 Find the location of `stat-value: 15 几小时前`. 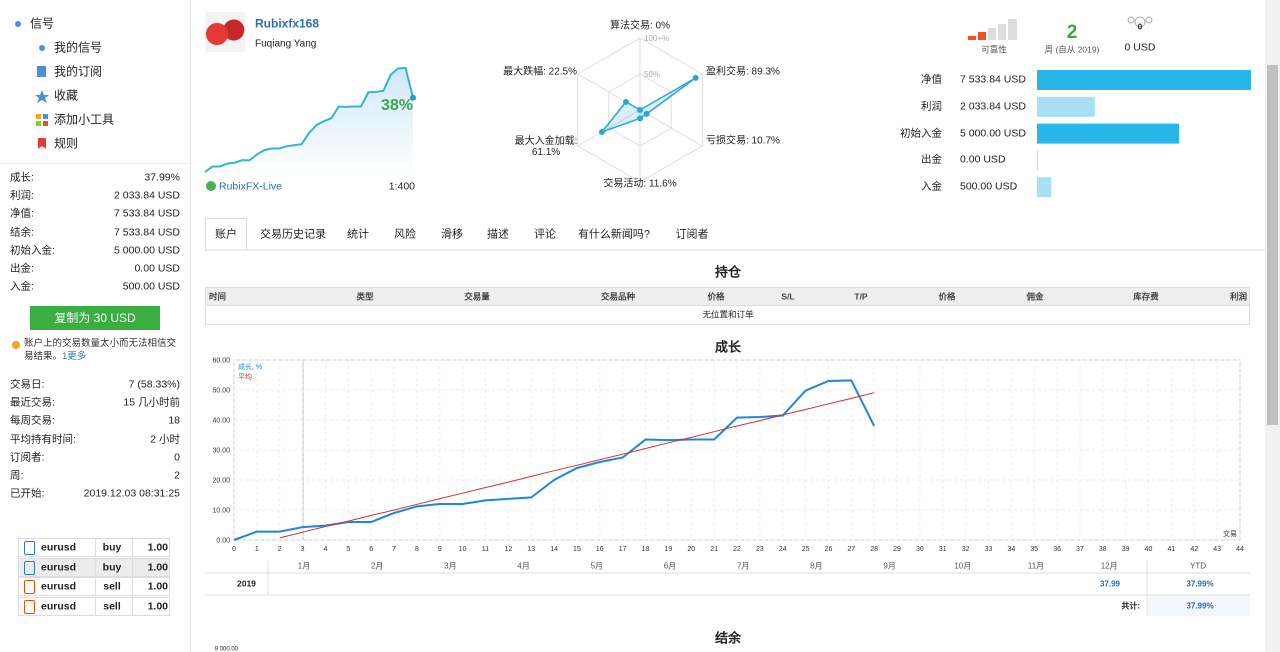

stat-value: 15 几小时前 is located at coordinates (151, 402).